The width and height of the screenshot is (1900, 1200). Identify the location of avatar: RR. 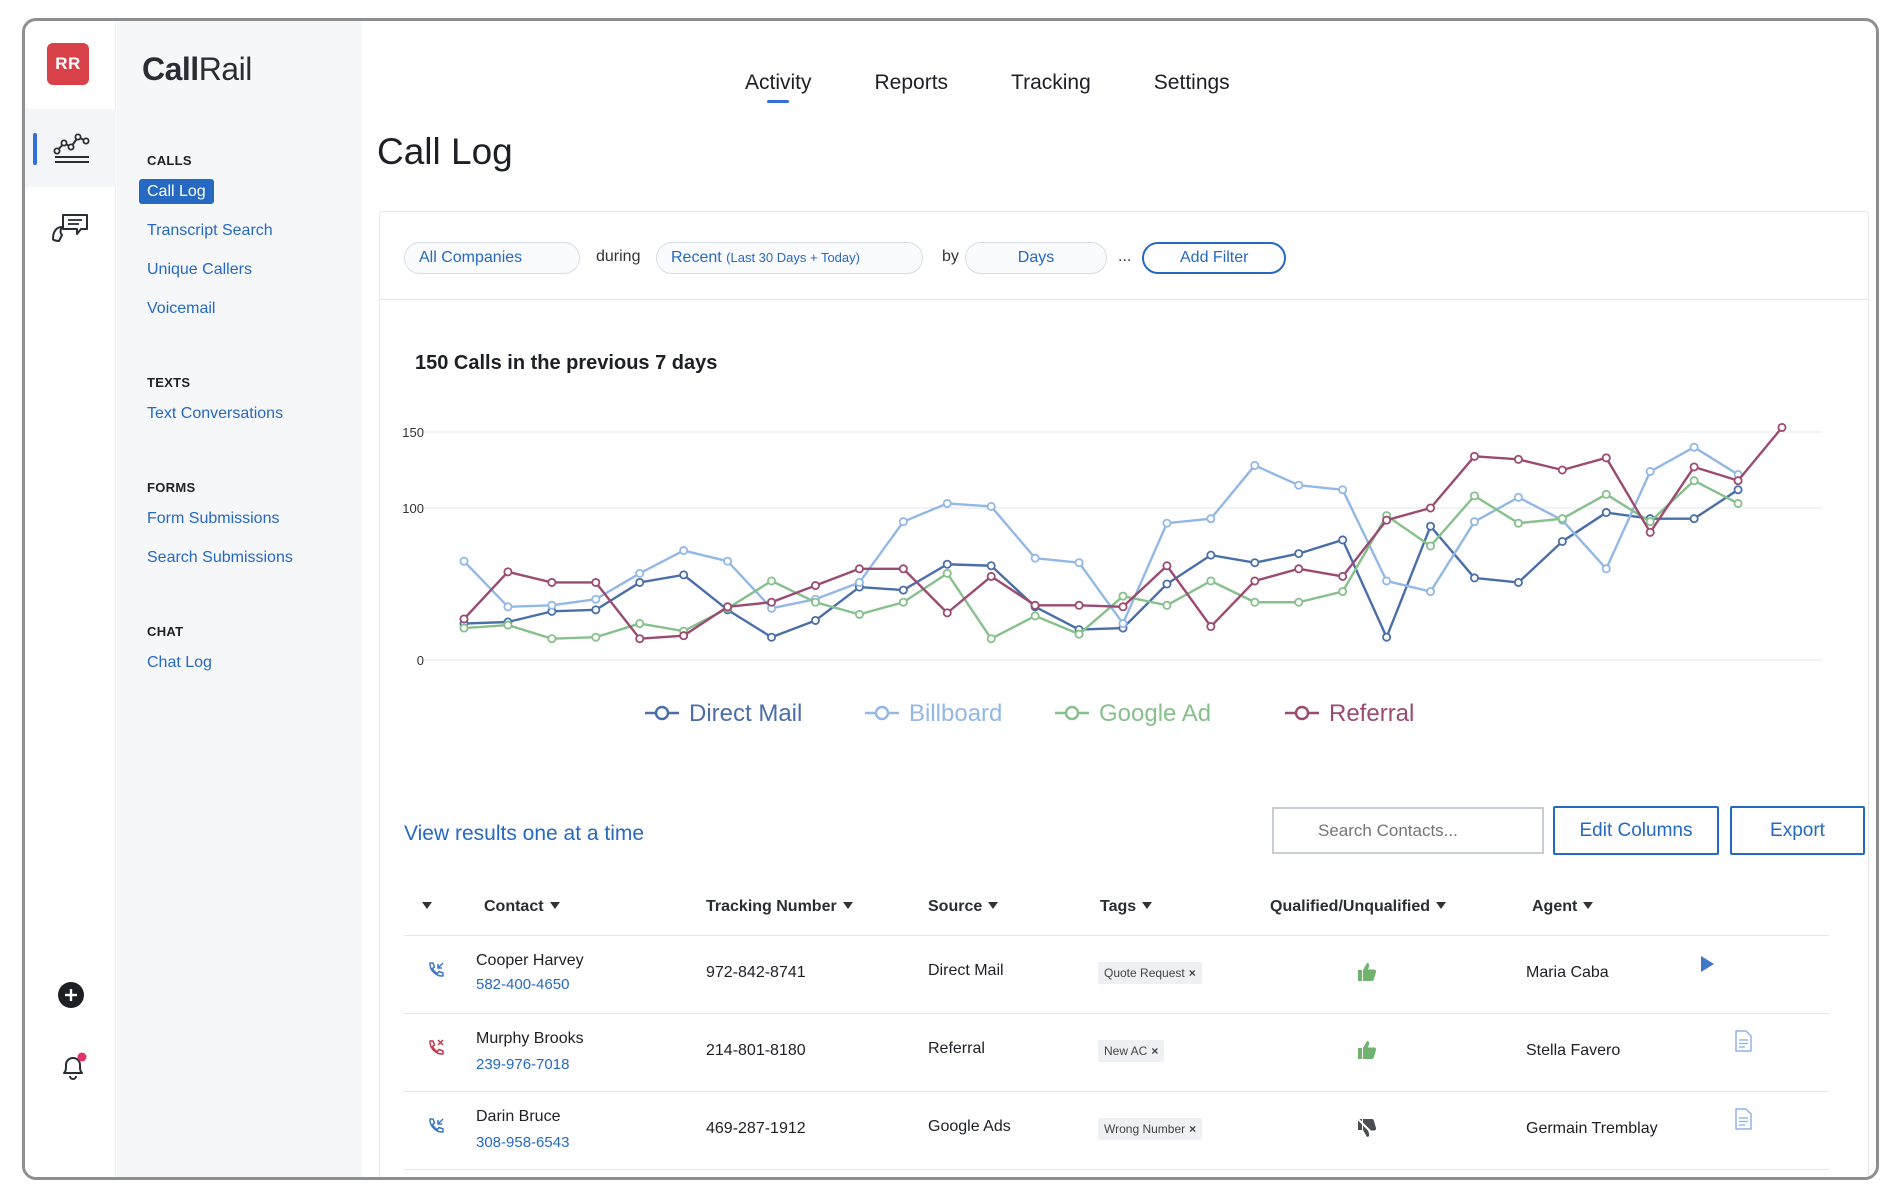
(68, 64).